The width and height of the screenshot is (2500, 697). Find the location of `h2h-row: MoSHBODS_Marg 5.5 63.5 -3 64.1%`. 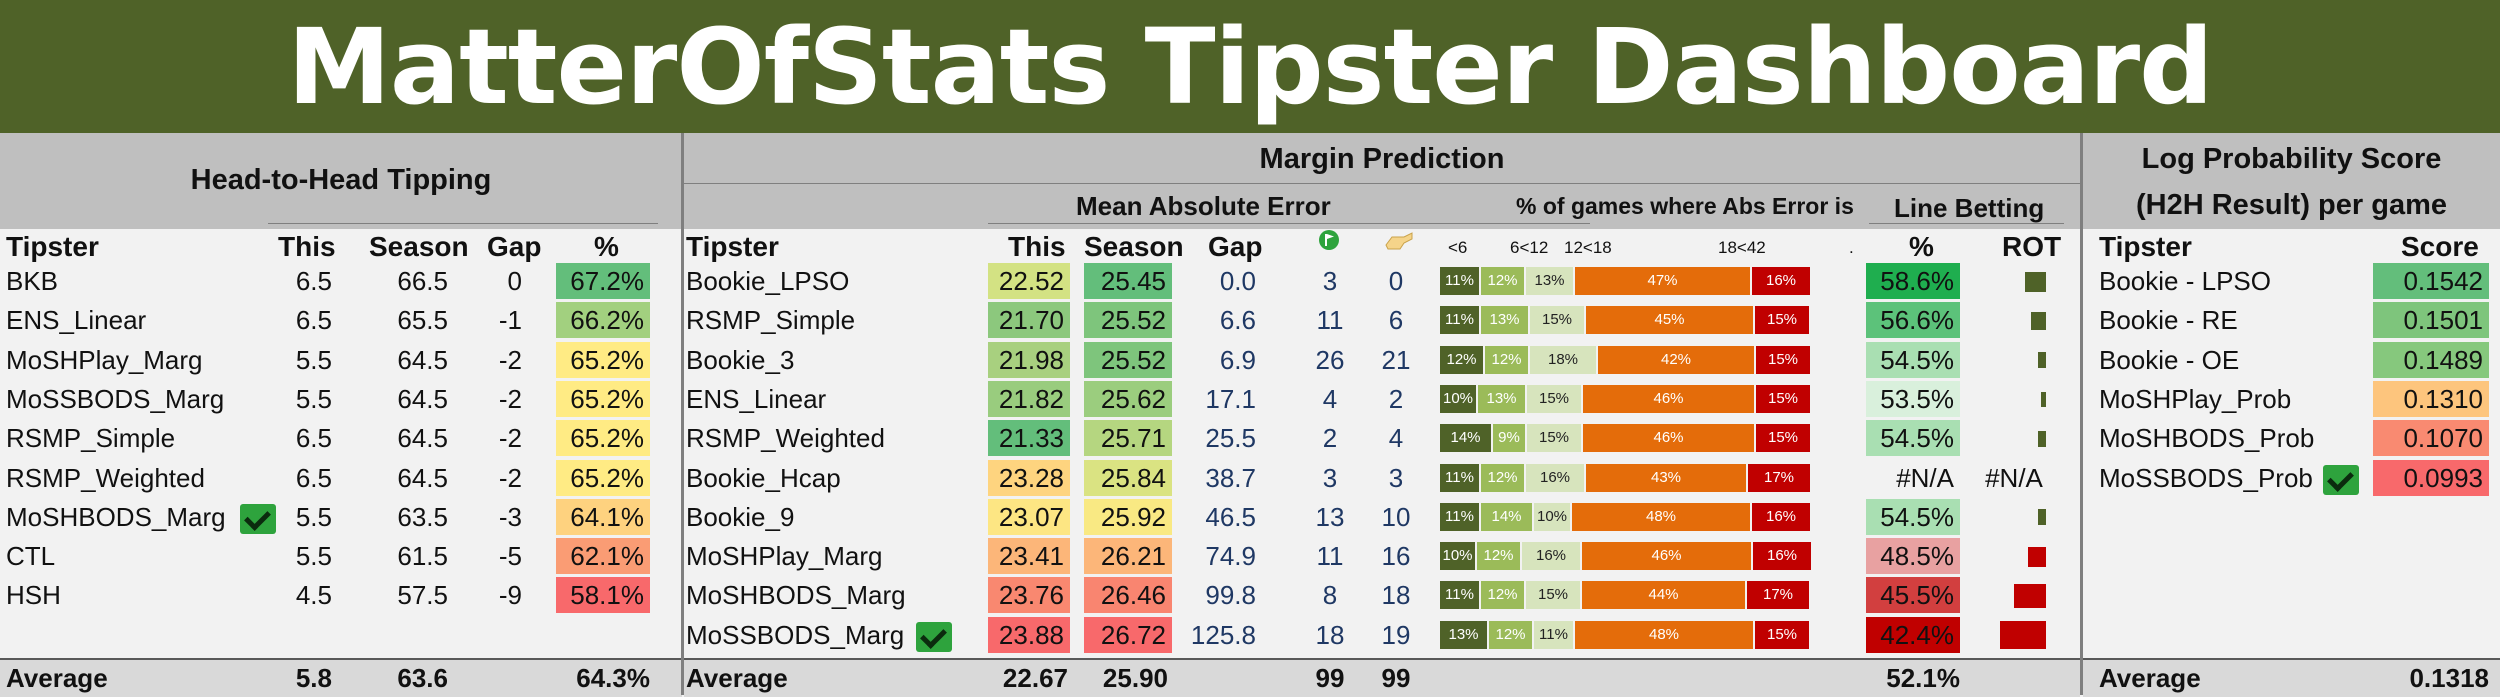

h2h-row: MoSHBODS_Marg 5.5 63.5 -3 64.1% is located at coordinates (341, 517).